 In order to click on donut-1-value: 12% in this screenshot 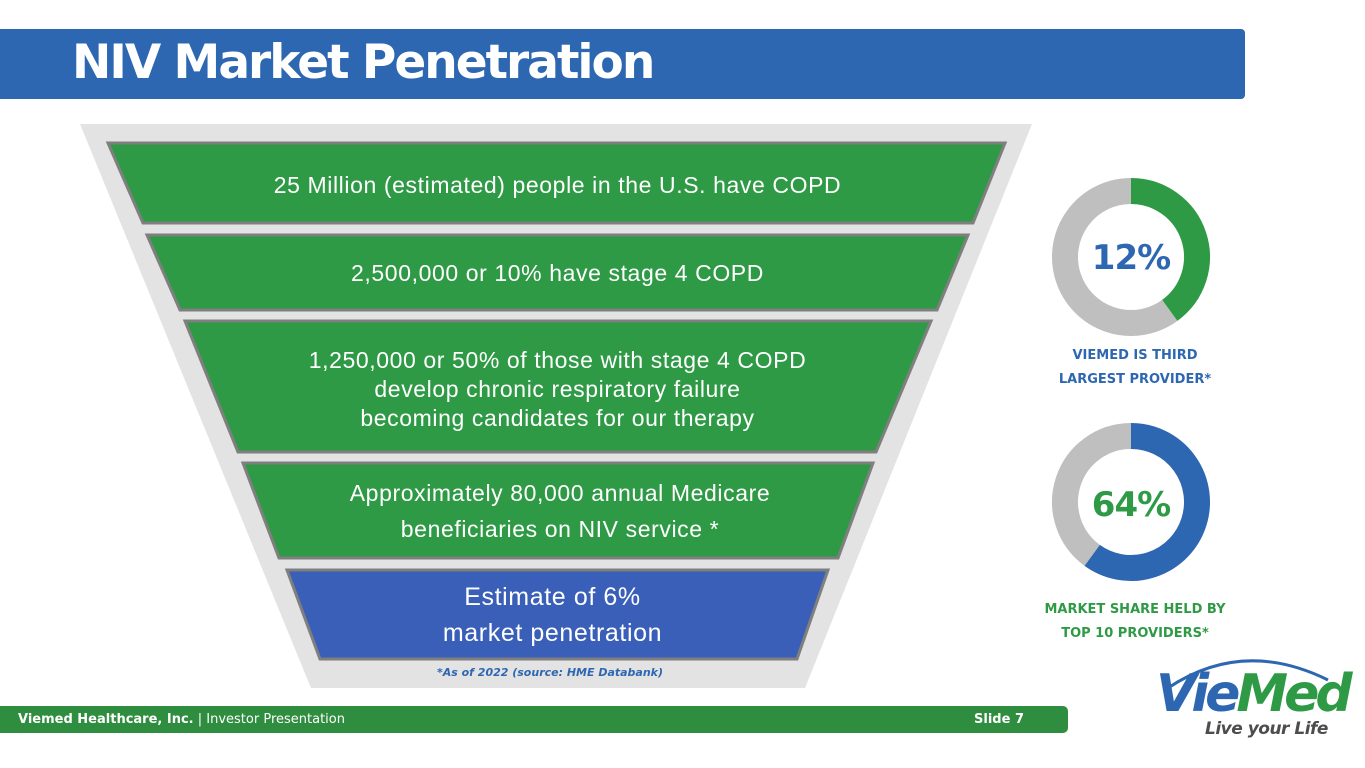, I will do `click(1131, 258)`.